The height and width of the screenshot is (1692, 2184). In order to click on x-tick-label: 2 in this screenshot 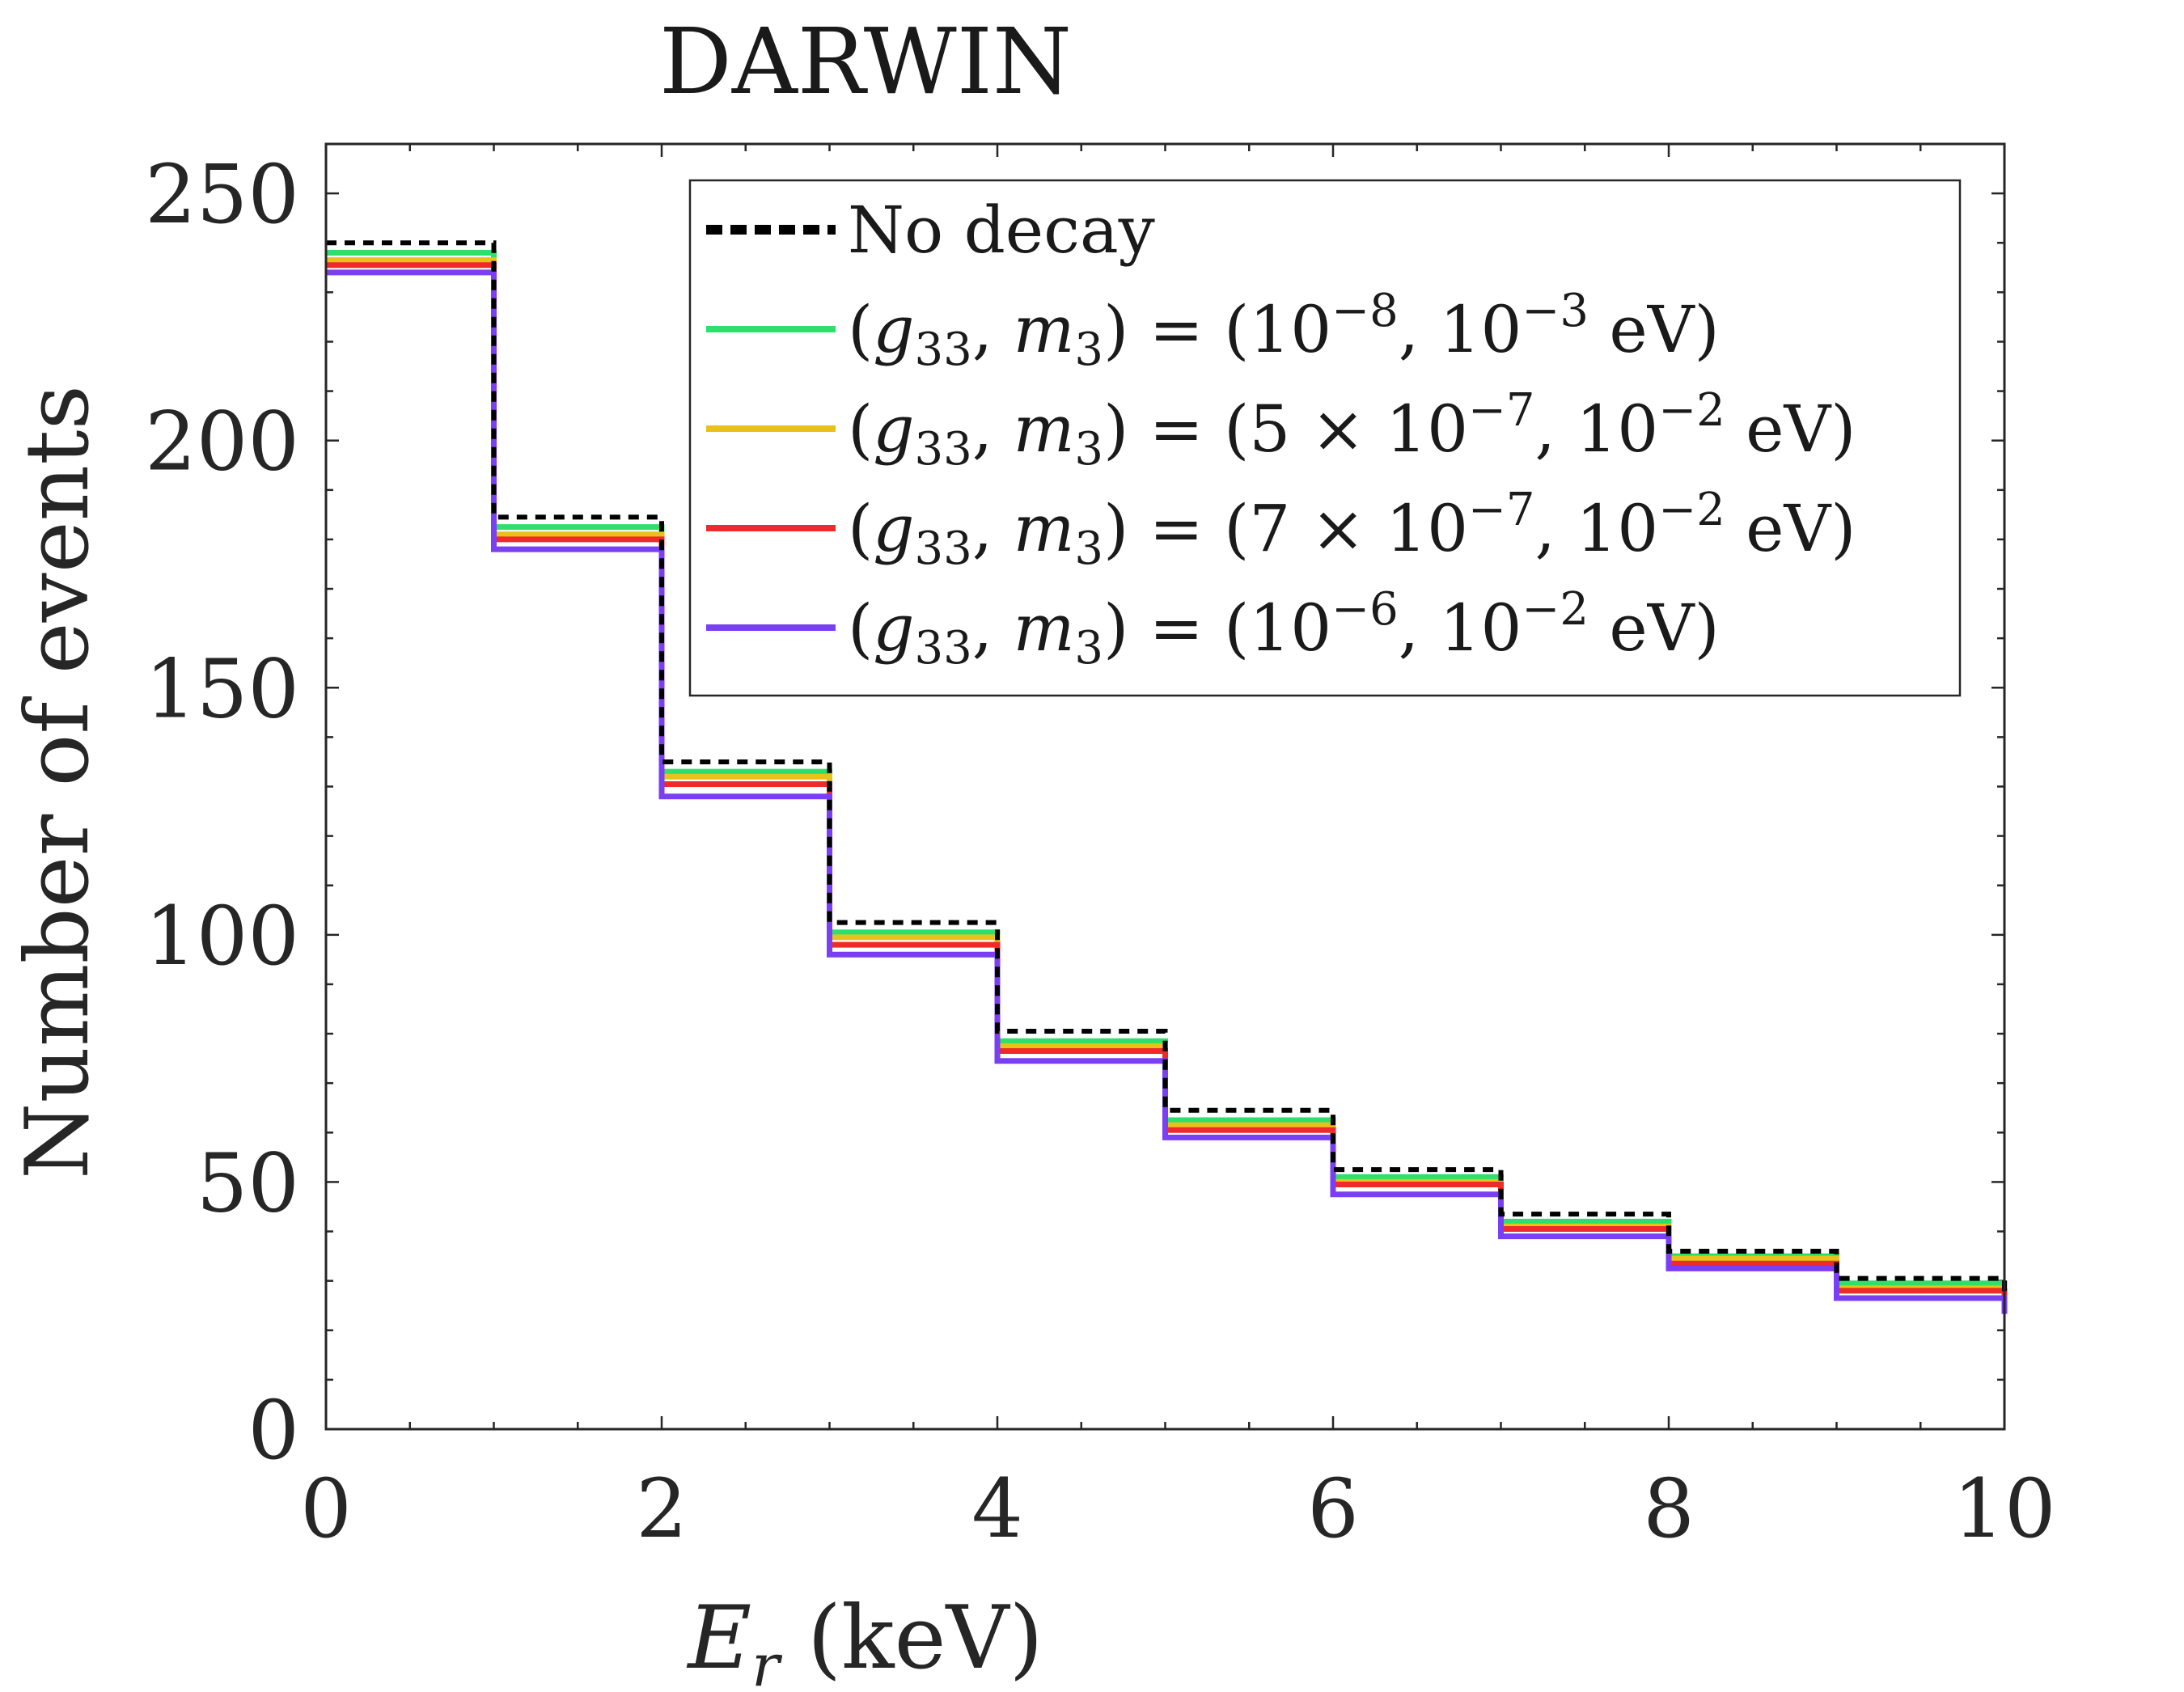, I will do `click(662, 1508)`.